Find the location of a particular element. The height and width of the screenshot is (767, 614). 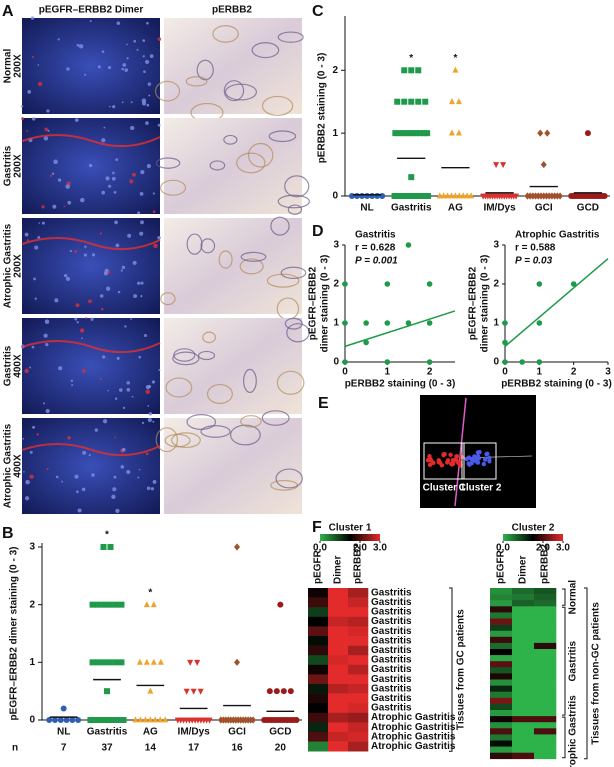

panel-label: C is located at coordinates (318, 11).